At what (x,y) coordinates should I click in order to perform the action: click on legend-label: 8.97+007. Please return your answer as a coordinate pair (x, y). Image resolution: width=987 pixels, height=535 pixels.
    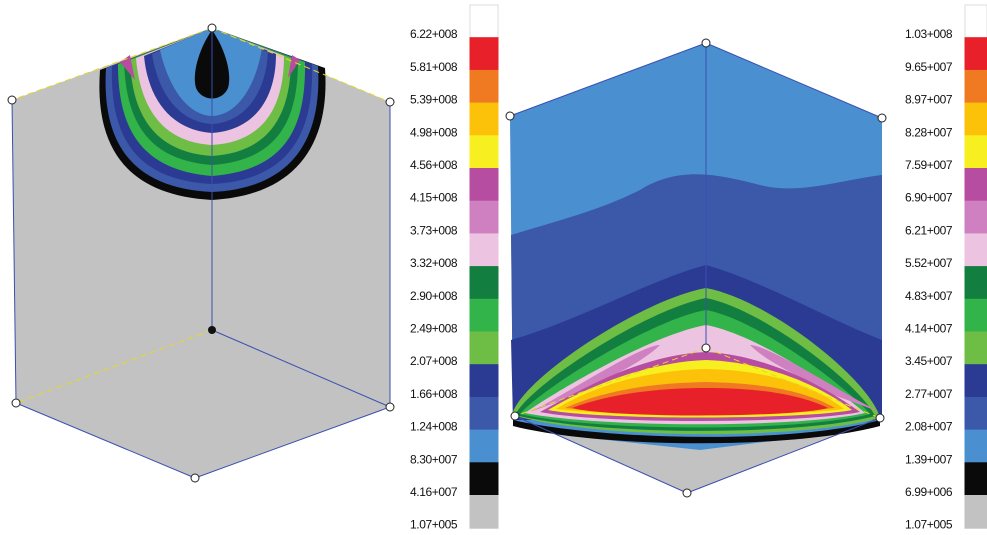
    Looking at the image, I should click on (929, 100).